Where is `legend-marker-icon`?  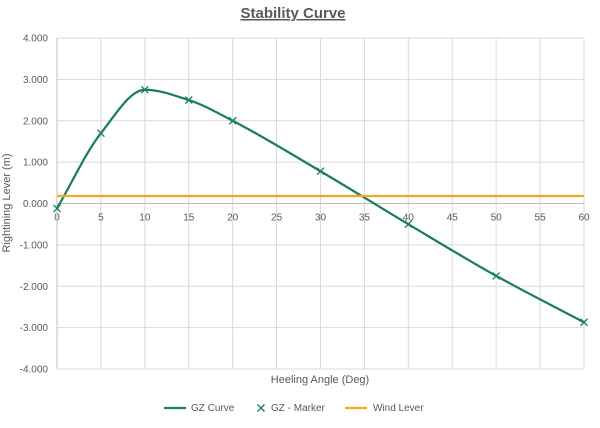
legend-marker-icon is located at coordinates (261, 408).